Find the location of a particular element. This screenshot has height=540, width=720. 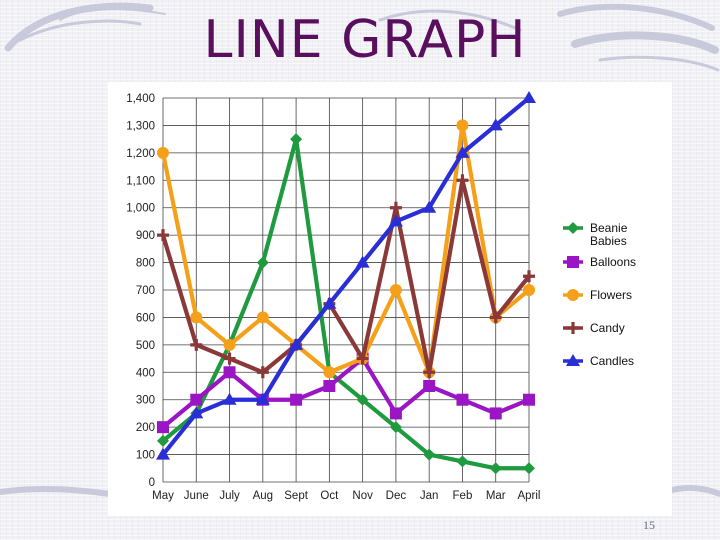

x-tick-label: July is located at coordinates (229, 496).